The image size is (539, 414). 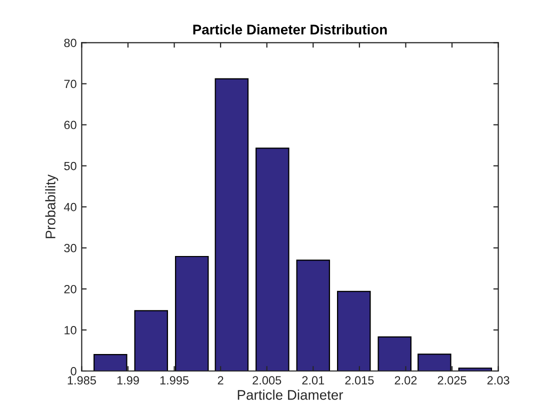 I want to click on x-tick-label: 2.025, so click(x=452, y=380).